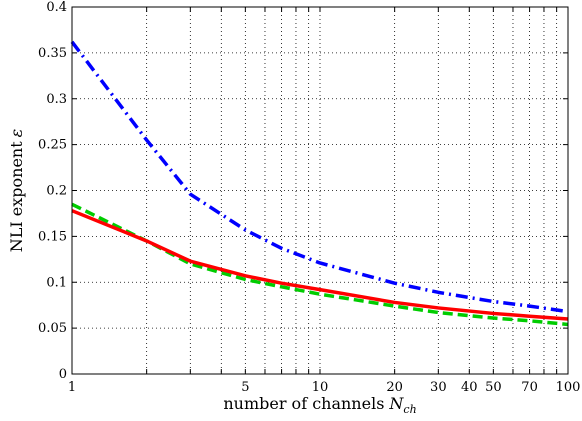  Describe the element at coordinates (56, 191) in the screenshot. I see `y-tick-label: 0.2` at that location.